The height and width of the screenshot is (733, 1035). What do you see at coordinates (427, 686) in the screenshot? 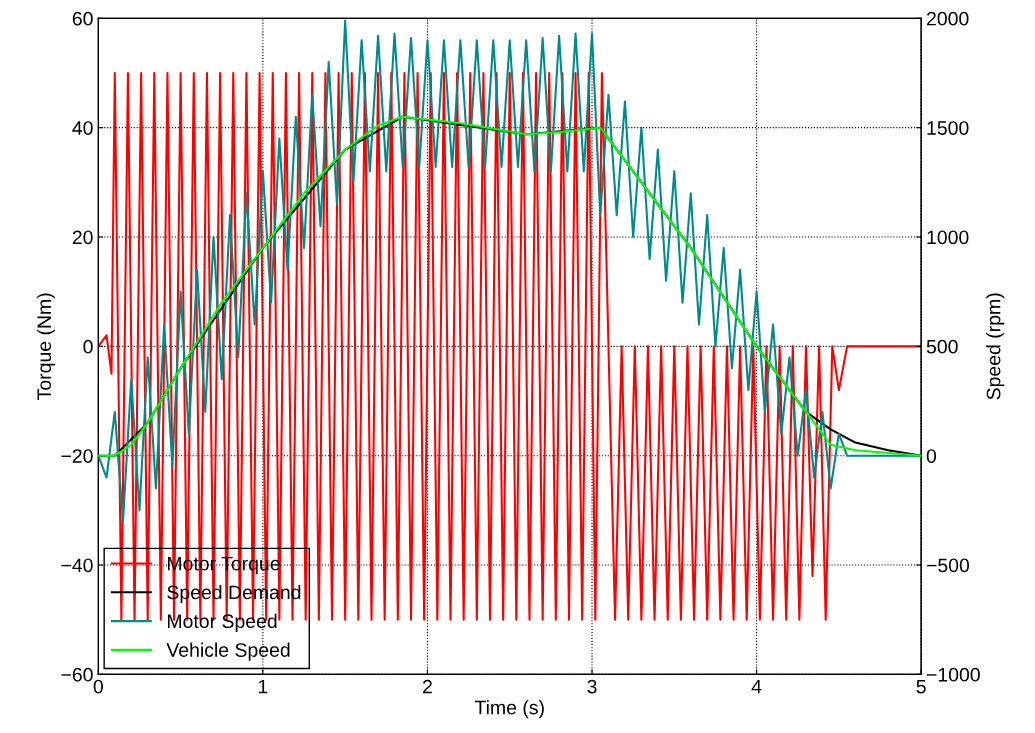
I see `x-tick-label: 2` at bounding box center [427, 686].